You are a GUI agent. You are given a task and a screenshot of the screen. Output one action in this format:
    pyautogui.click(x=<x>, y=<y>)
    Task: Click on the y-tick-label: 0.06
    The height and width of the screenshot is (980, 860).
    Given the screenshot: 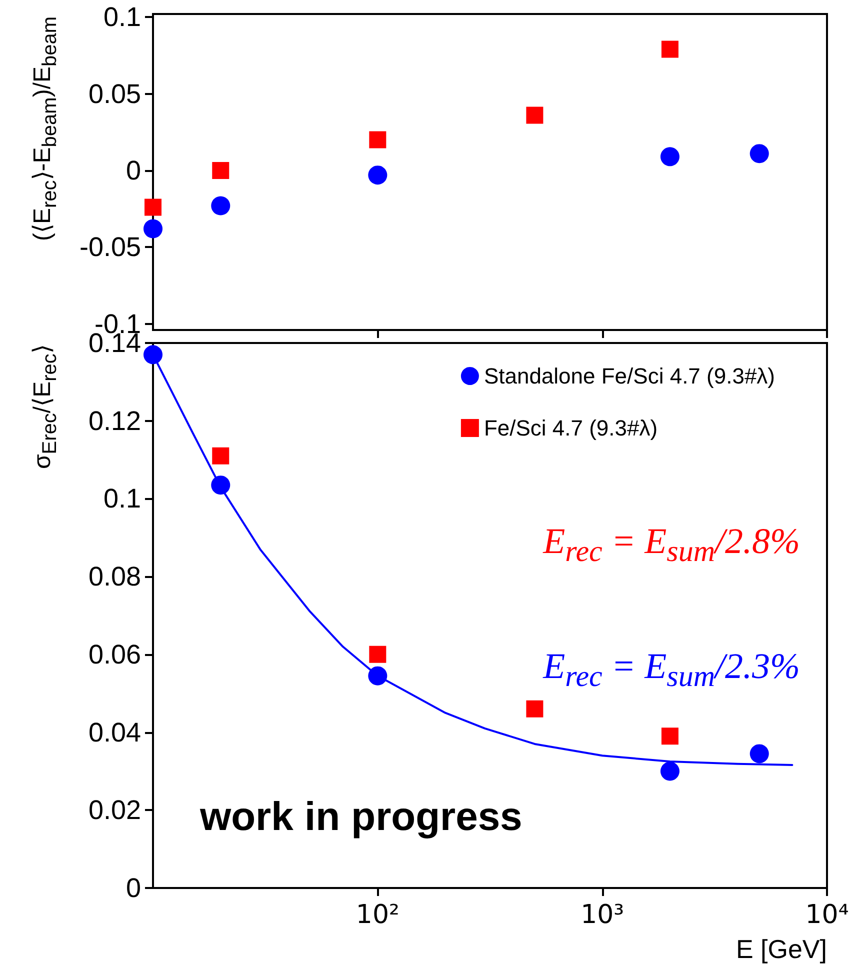 What is the action you would take?
    pyautogui.click(x=114, y=654)
    